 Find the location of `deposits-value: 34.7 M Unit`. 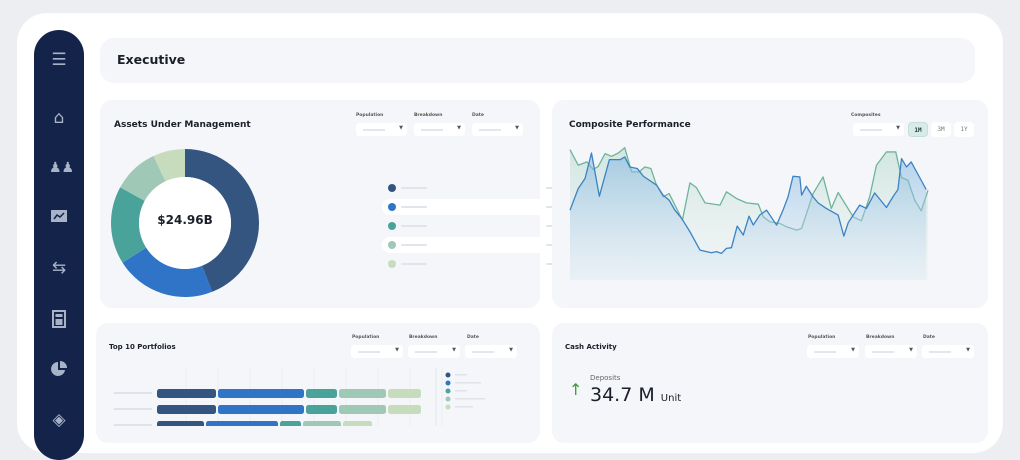

deposits-value: 34.7 M Unit is located at coordinates (635, 395).